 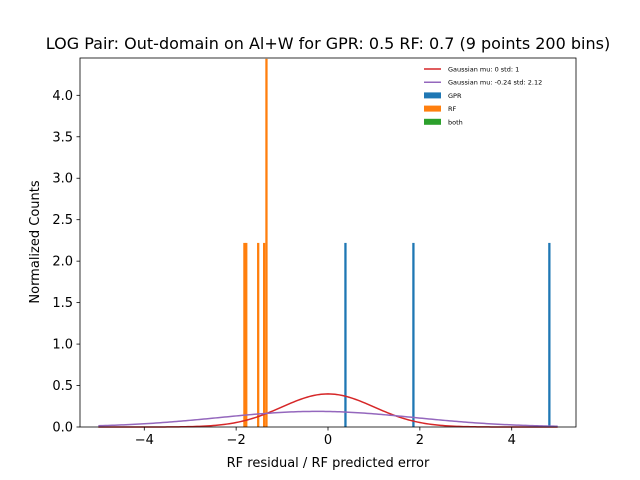 I want to click on legend-label-rf: RF, so click(x=452, y=109).